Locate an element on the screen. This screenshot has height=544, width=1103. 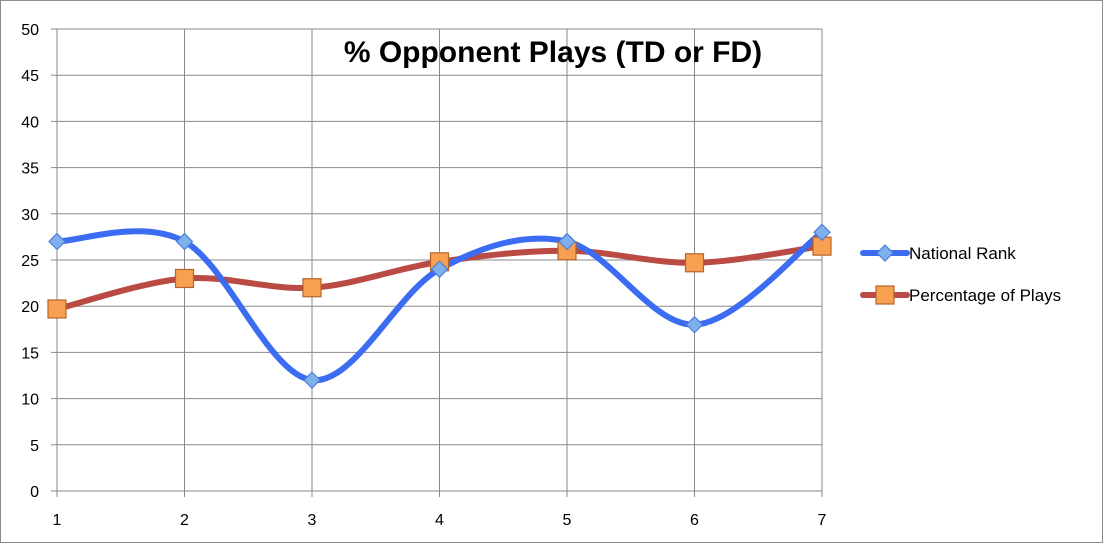
x-tick-label: 2 is located at coordinates (184, 520).